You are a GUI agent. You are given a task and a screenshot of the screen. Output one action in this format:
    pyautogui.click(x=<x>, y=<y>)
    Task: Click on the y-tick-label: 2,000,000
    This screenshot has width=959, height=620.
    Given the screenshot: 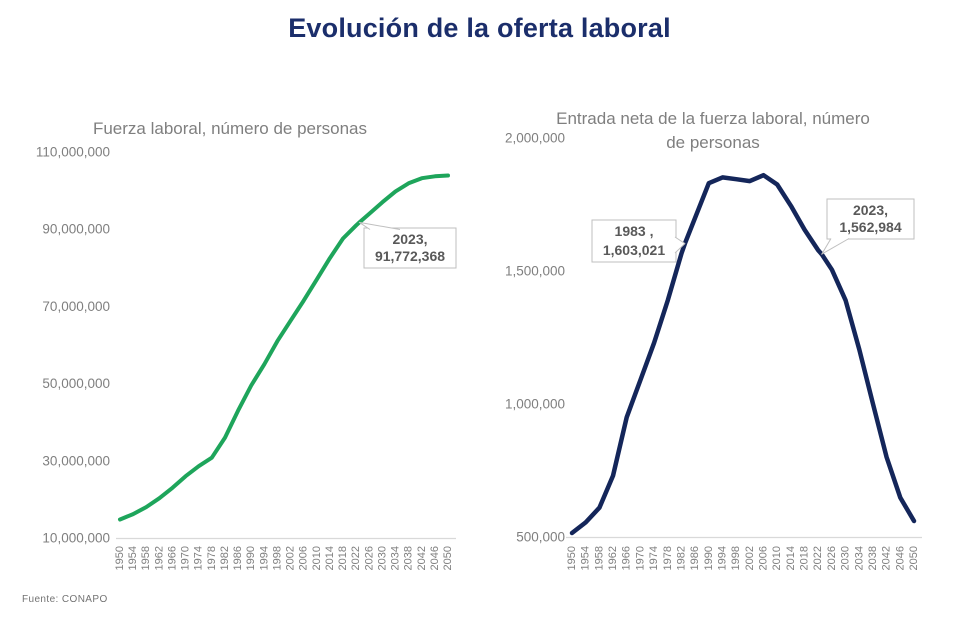 What is the action you would take?
    pyautogui.click(x=535, y=138)
    